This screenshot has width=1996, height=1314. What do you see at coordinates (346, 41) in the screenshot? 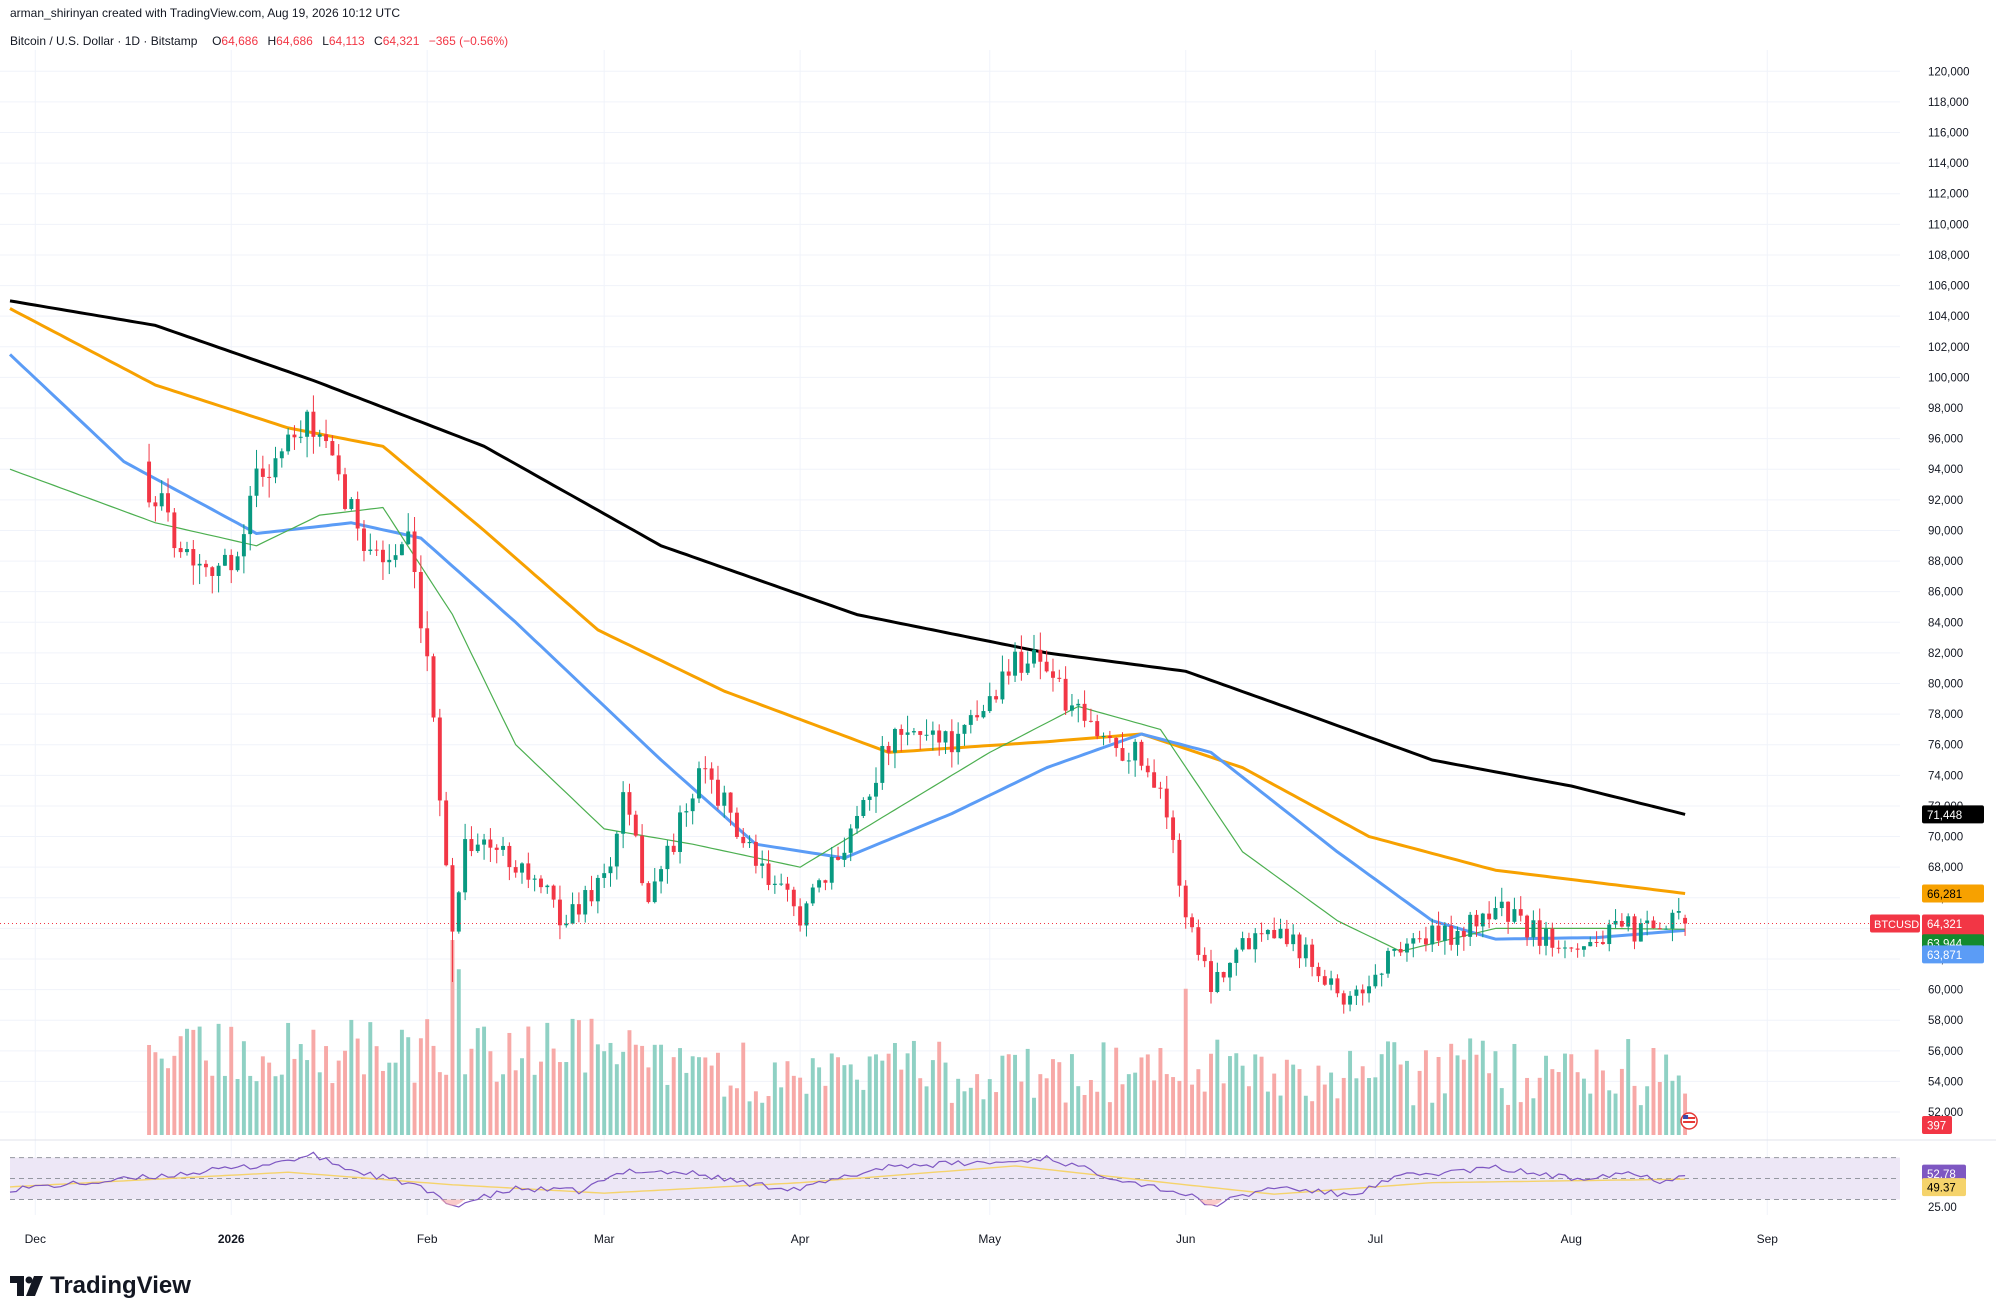
I see `low-value: 64,113` at bounding box center [346, 41].